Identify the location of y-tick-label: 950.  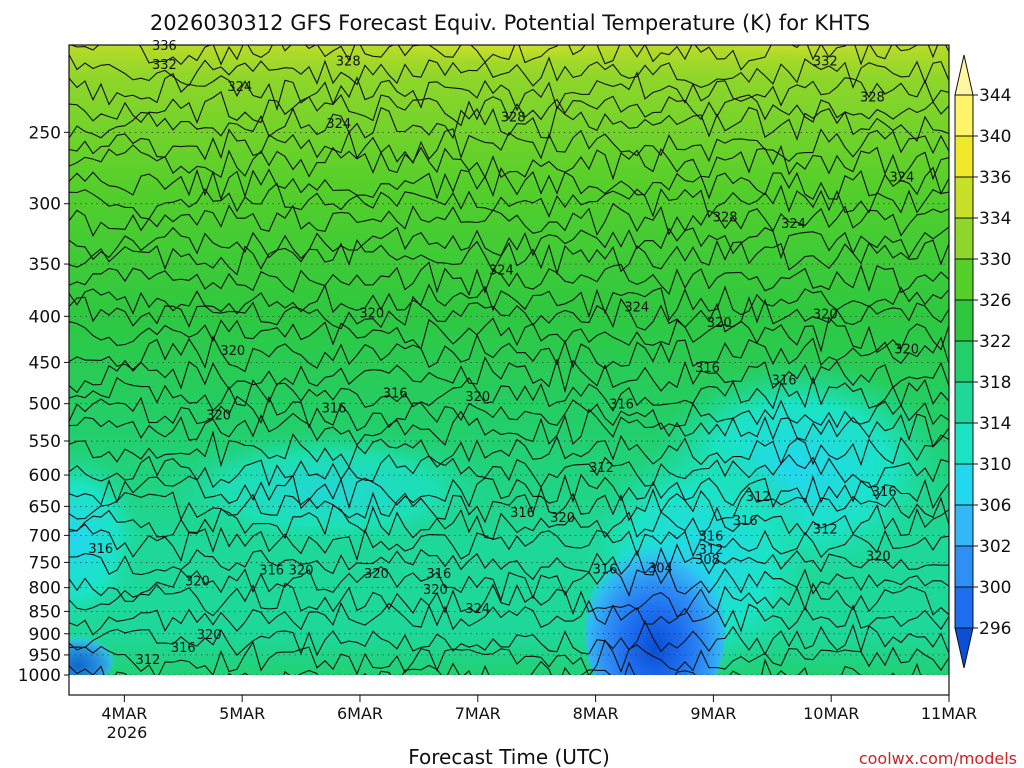
(45, 656).